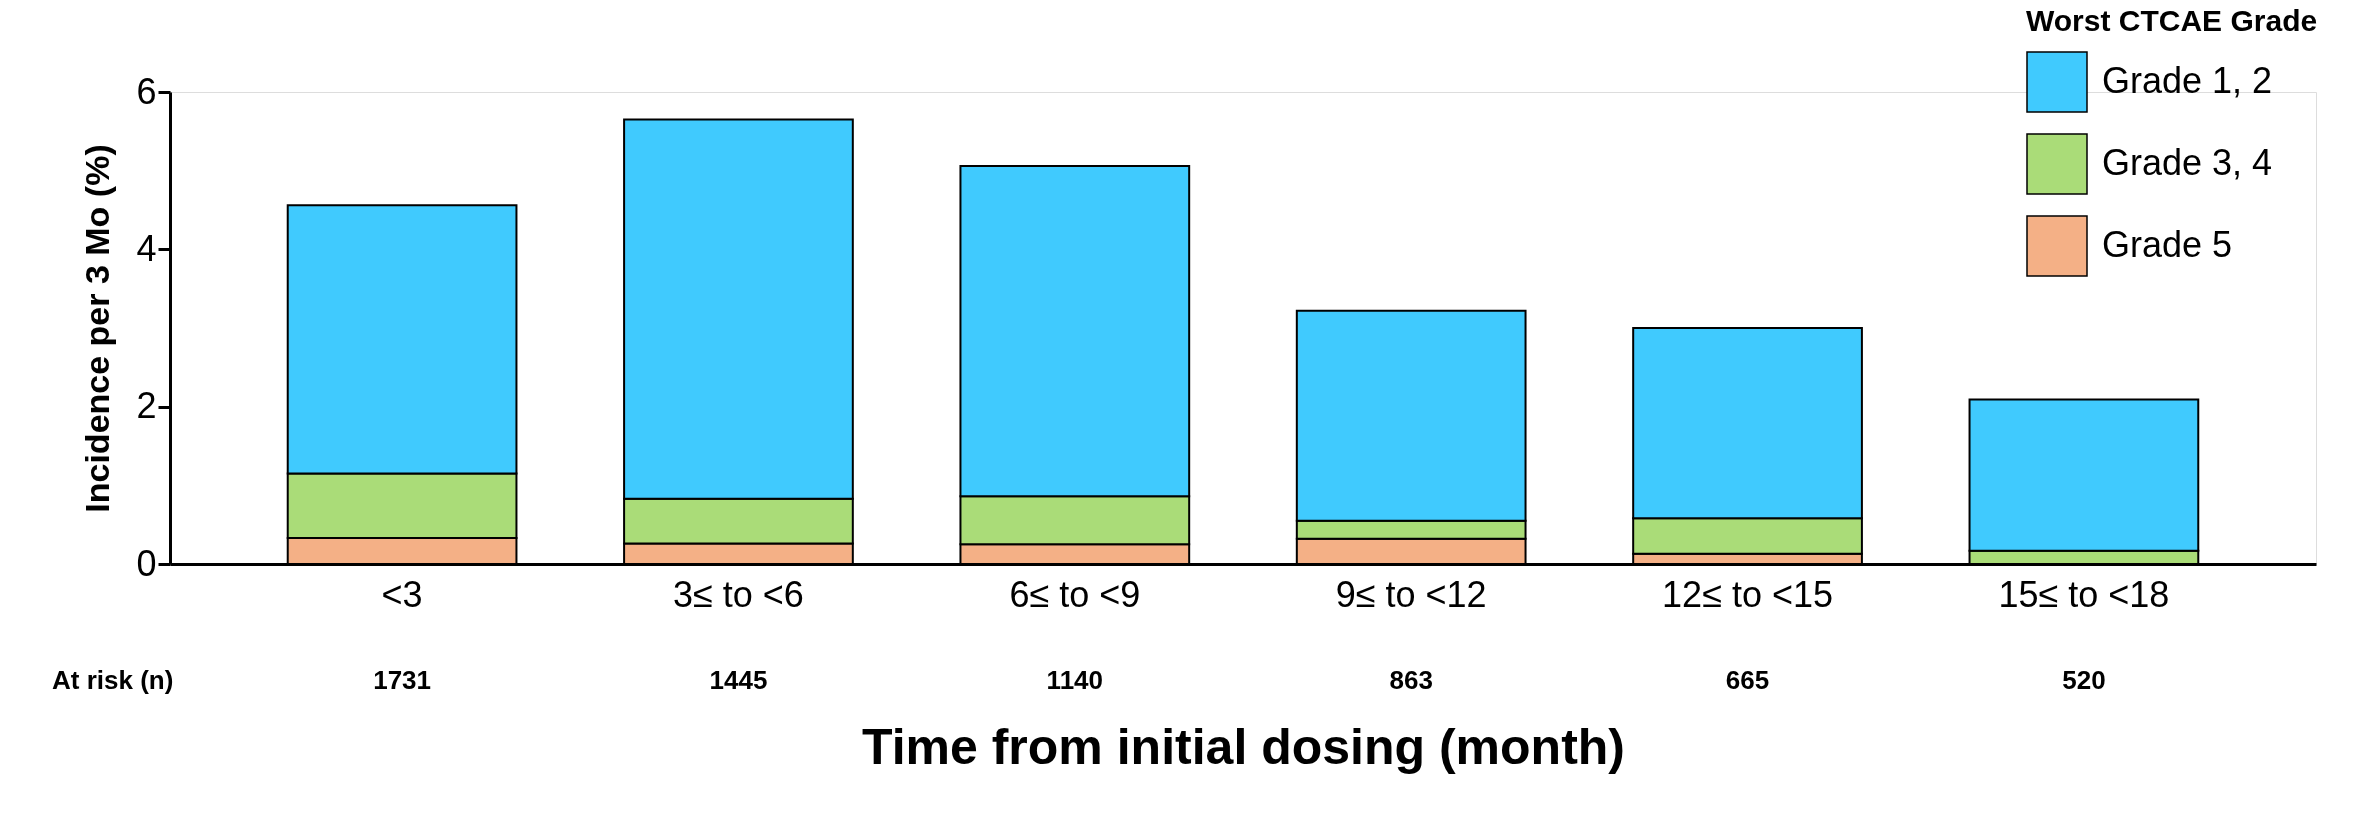  I want to click on x-tick-label: 9≤ to <12, so click(1411, 594).